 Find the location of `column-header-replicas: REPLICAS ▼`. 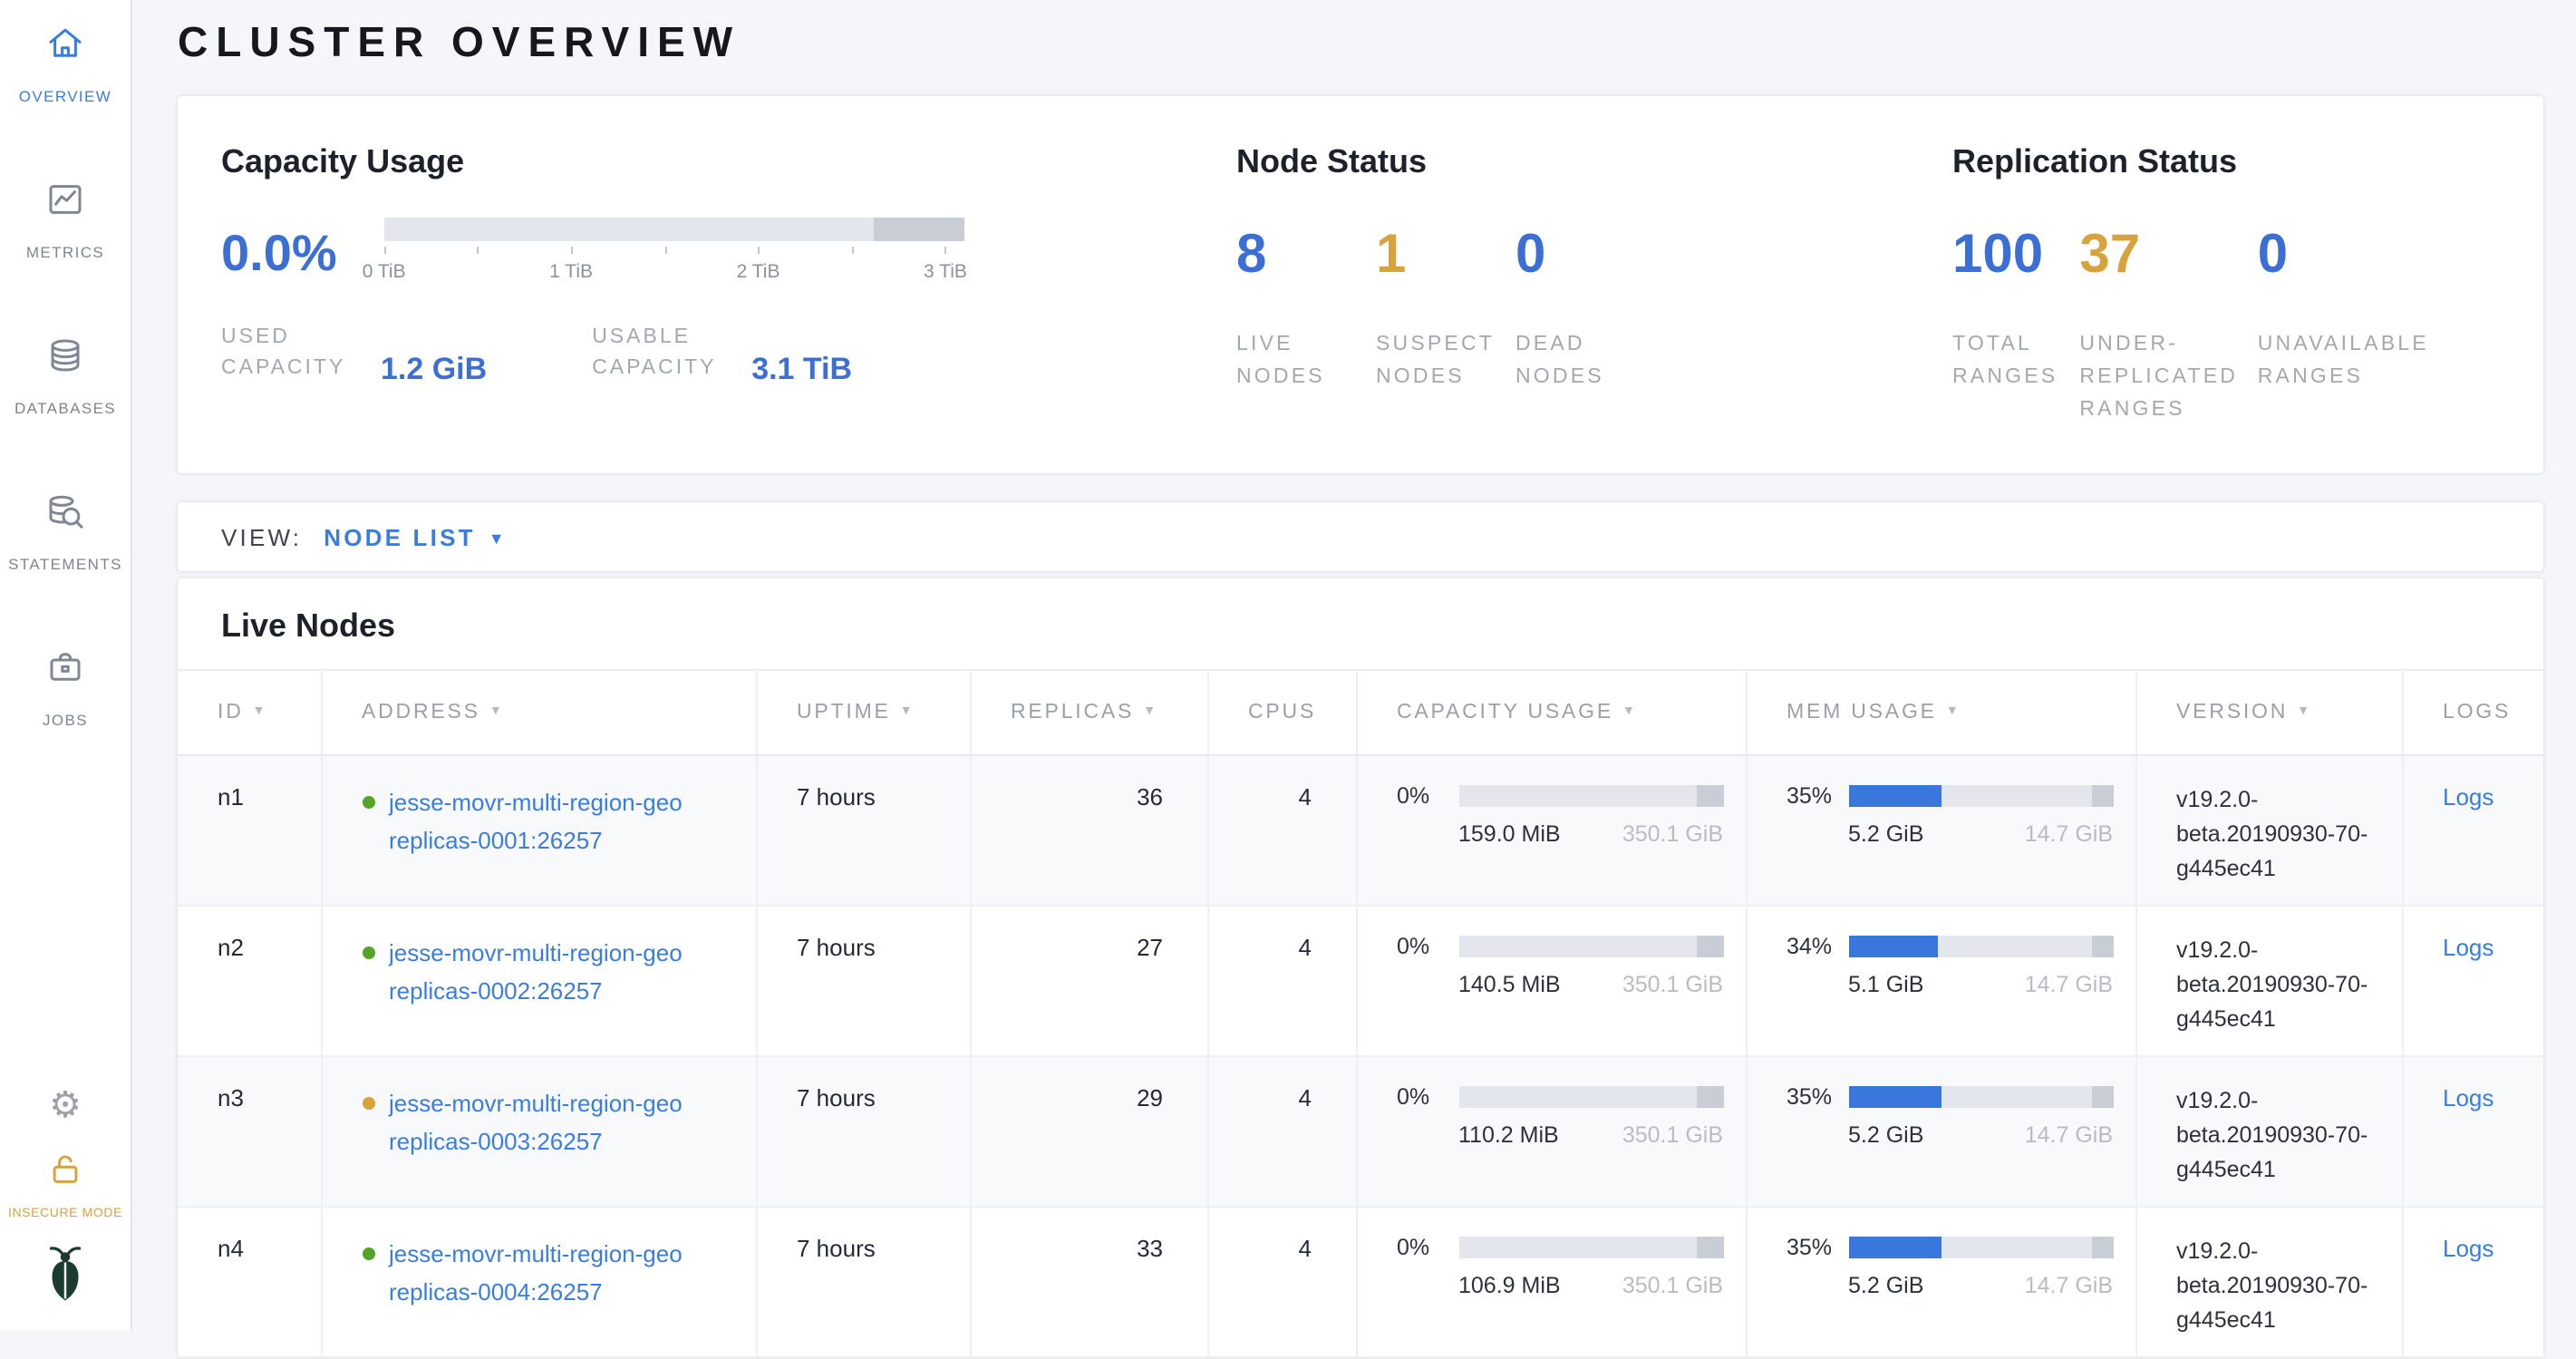

column-header-replicas: REPLICAS ▼ is located at coordinates (1089, 713).